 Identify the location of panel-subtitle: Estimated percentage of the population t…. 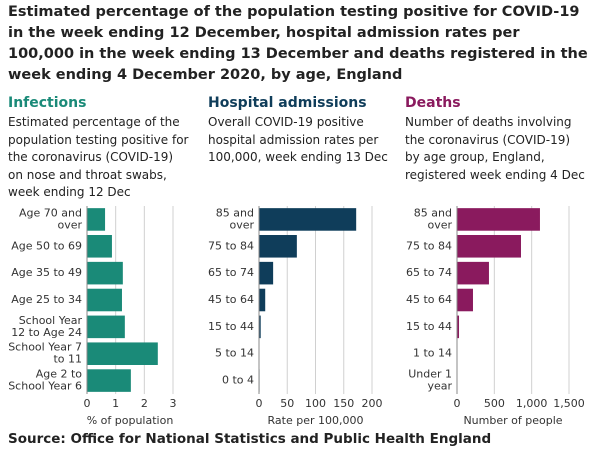
(98, 157).